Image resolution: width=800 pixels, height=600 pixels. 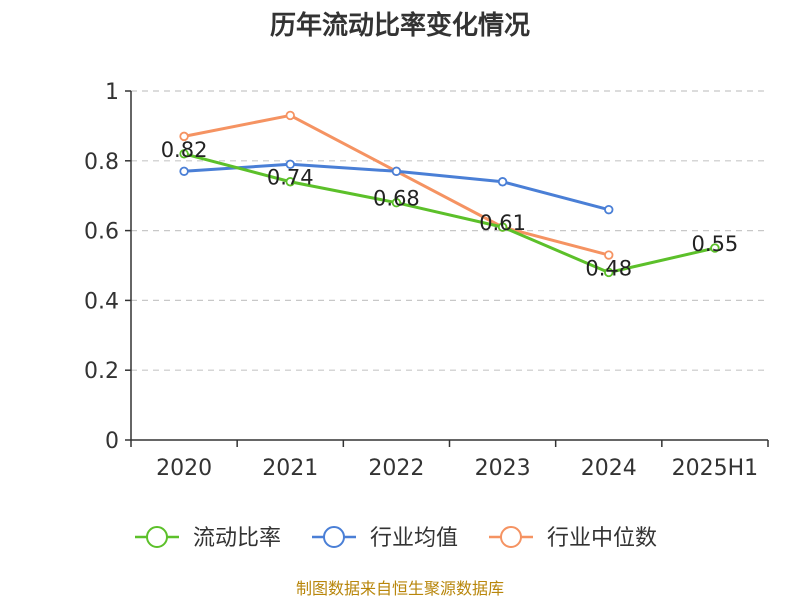 I want to click on x-tick-label: 2021, so click(x=290, y=468).